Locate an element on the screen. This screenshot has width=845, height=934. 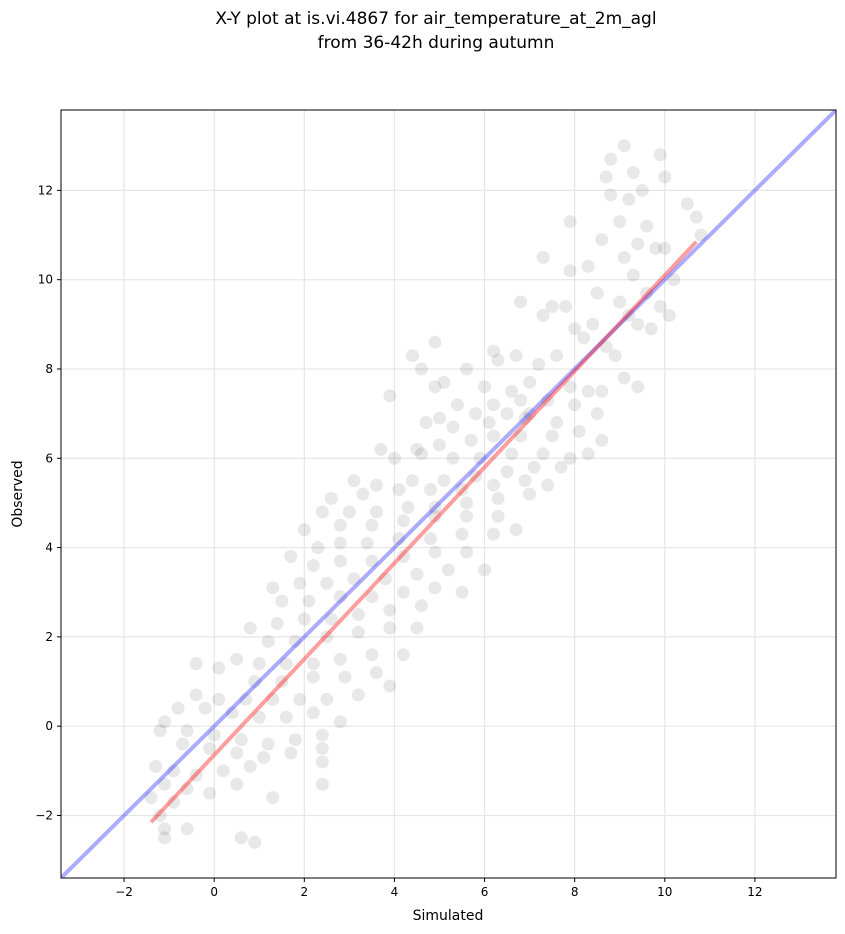
x-tick-label: 6 is located at coordinates (485, 892).